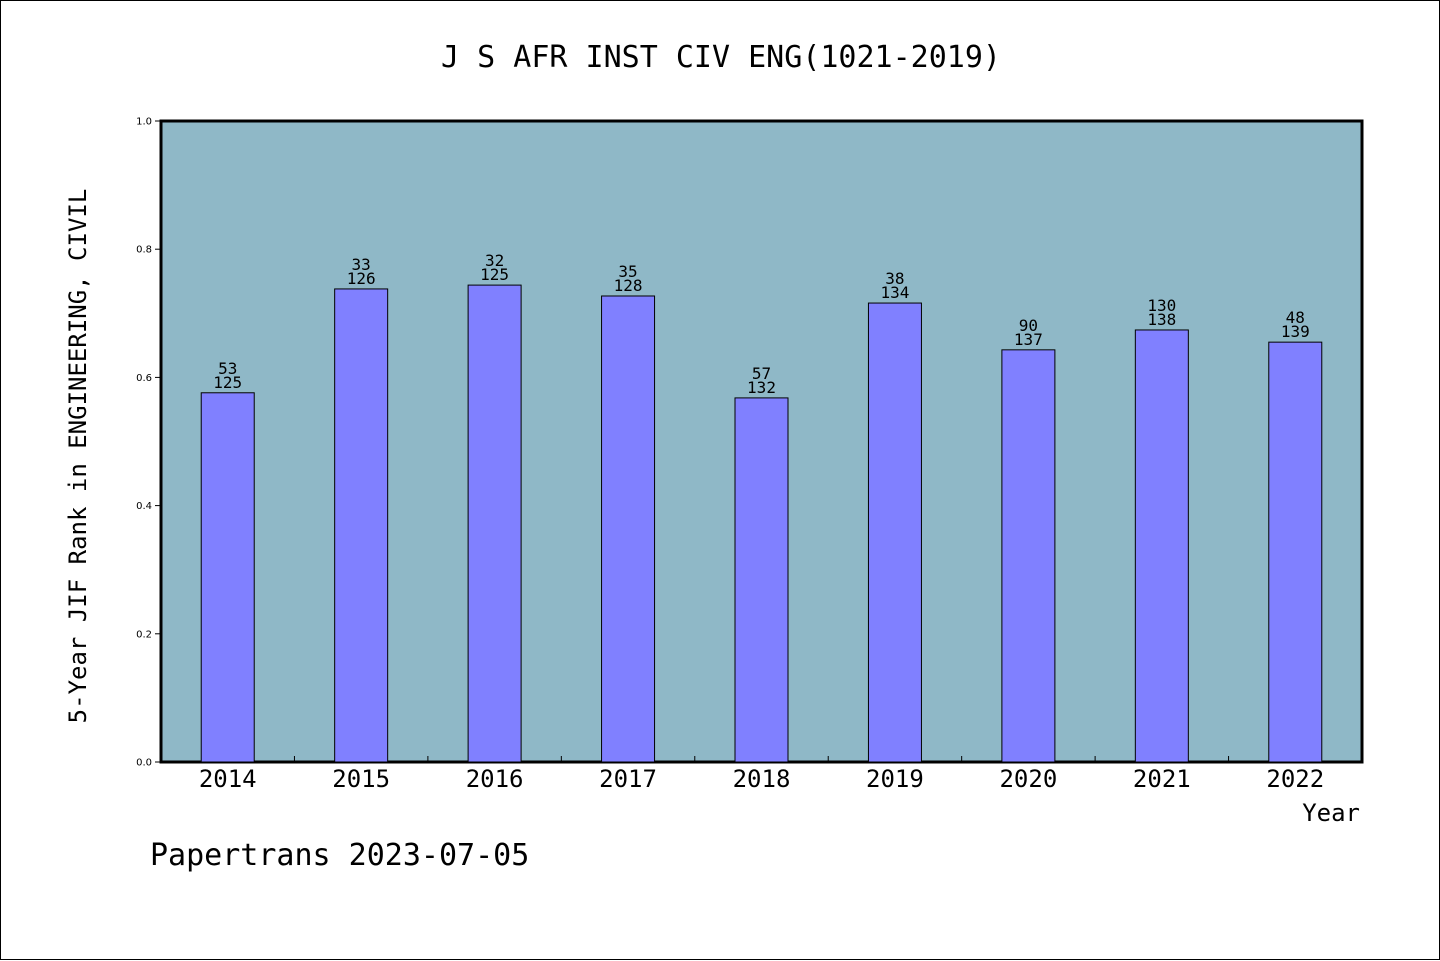  Describe the element at coordinates (78, 456) in the screenshot. I see `y-axis-label: 5-Year JIF Rank in ENGINEERING, CIVIL` at that location.